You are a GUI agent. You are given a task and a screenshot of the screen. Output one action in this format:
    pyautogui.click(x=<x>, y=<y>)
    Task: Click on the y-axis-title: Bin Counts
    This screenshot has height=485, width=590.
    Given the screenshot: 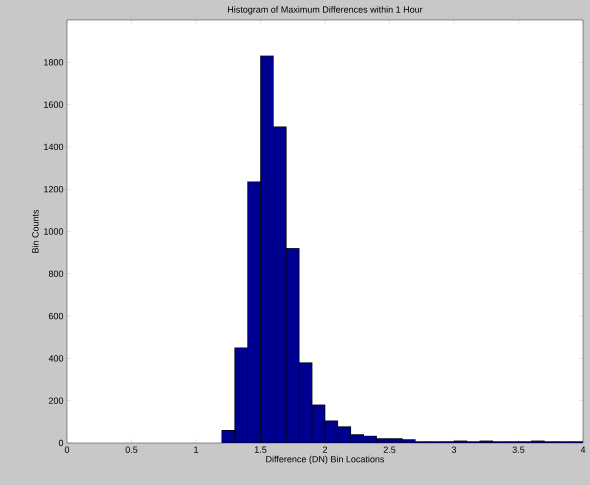 What is the action you would take?
    pyautogui.click(x=35, y=231)
    